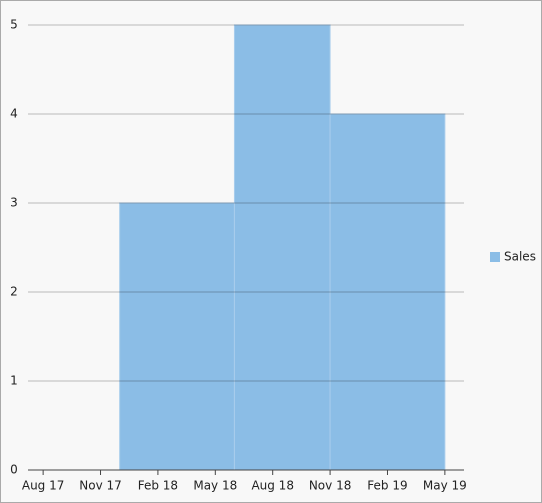 Image resolution: width=542 pixels, height=503 pixels. What do you see at coordinates (330, 486) in the screenshot?
I see `x-tick-label: Nov 18` at bounding box center [330, 486].